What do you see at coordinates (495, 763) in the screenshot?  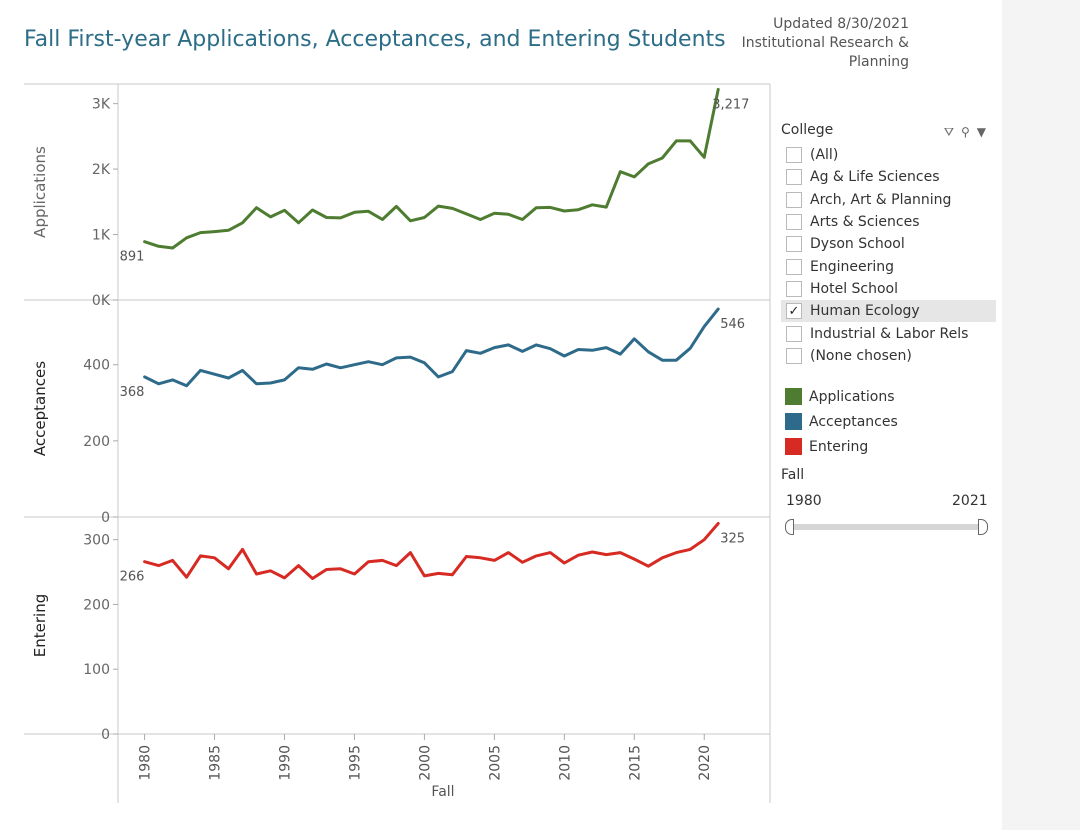 I see `x-tick-label: 2005` at bounding box center [495, 763].